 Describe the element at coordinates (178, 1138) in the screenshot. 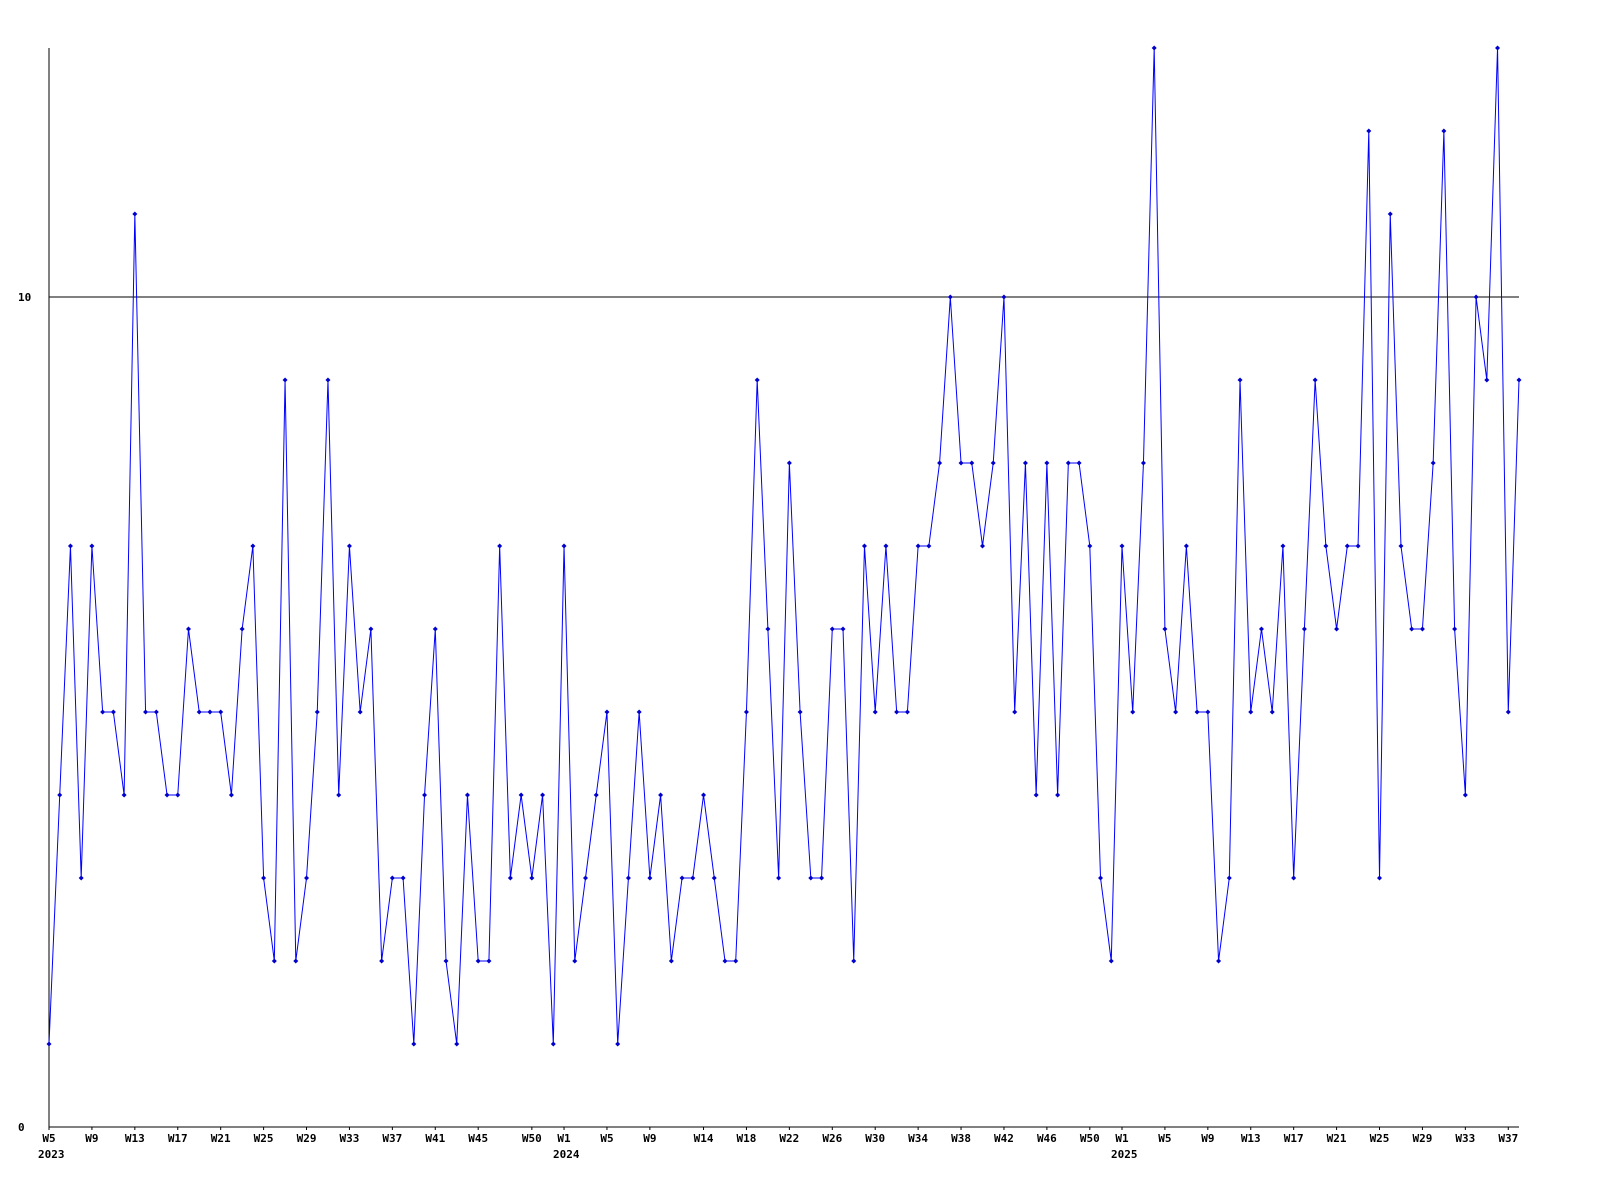

I see `x-tick-label: W17` at that location.